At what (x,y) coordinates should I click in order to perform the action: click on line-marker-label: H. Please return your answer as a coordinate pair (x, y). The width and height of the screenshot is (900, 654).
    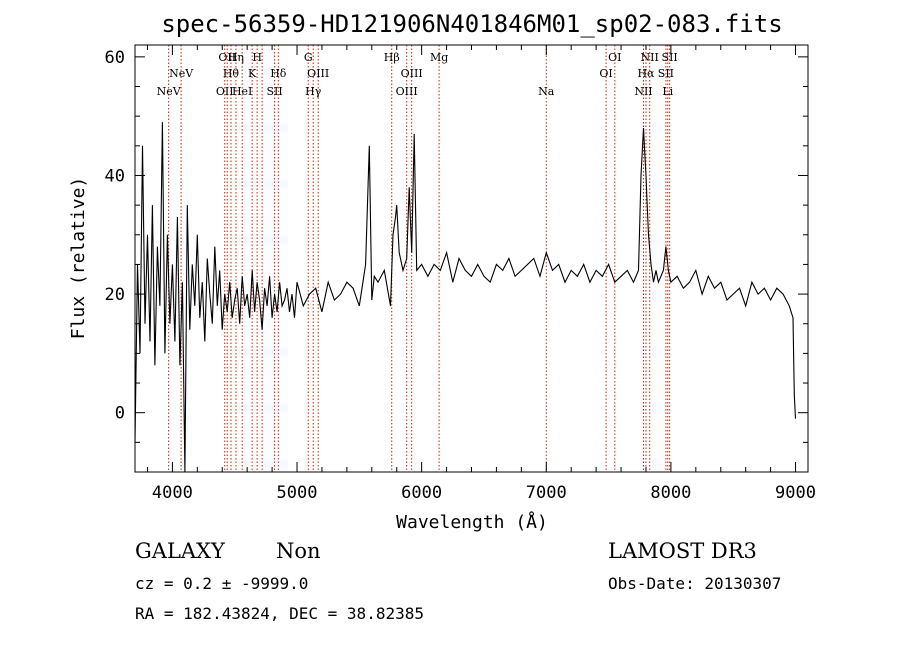
    Looking at the image, I should click on (257, 57).